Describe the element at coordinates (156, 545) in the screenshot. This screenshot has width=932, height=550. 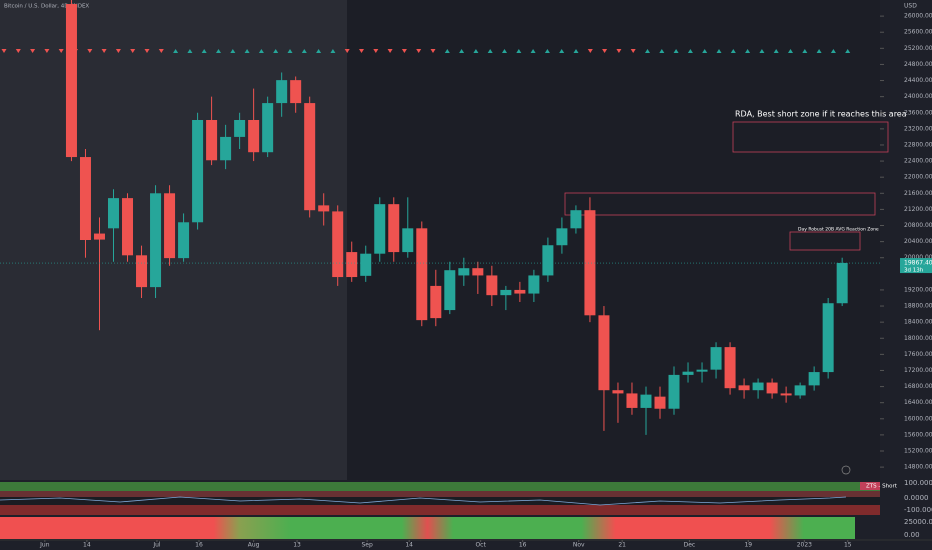
I see `x-tick-label: Jul` at that location.